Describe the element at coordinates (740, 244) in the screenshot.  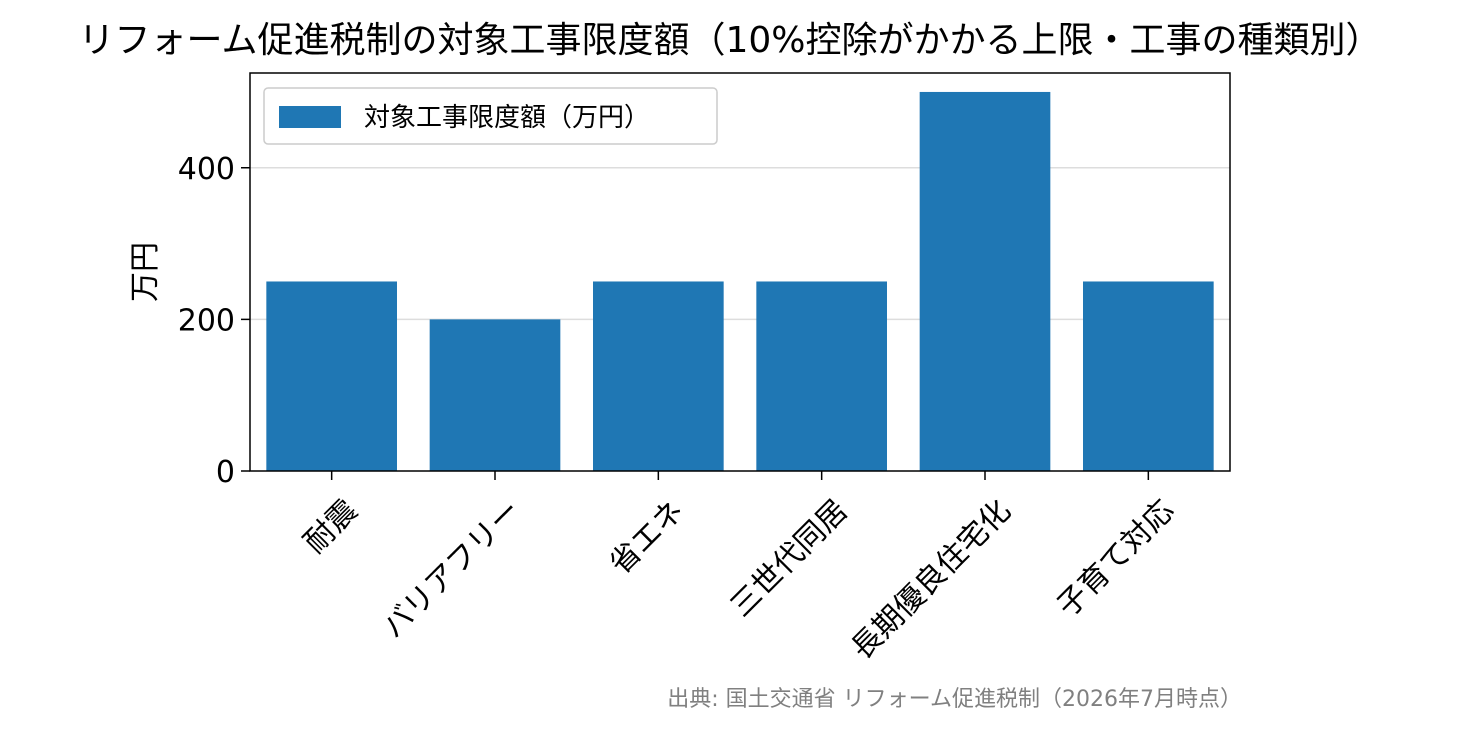
I see `grid-lines` at that location.